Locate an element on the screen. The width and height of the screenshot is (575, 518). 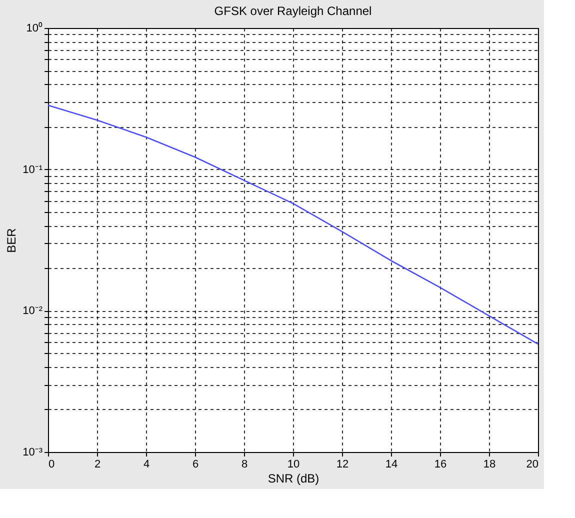
x-tick-label: 0 is located at coordinates (51, 464).